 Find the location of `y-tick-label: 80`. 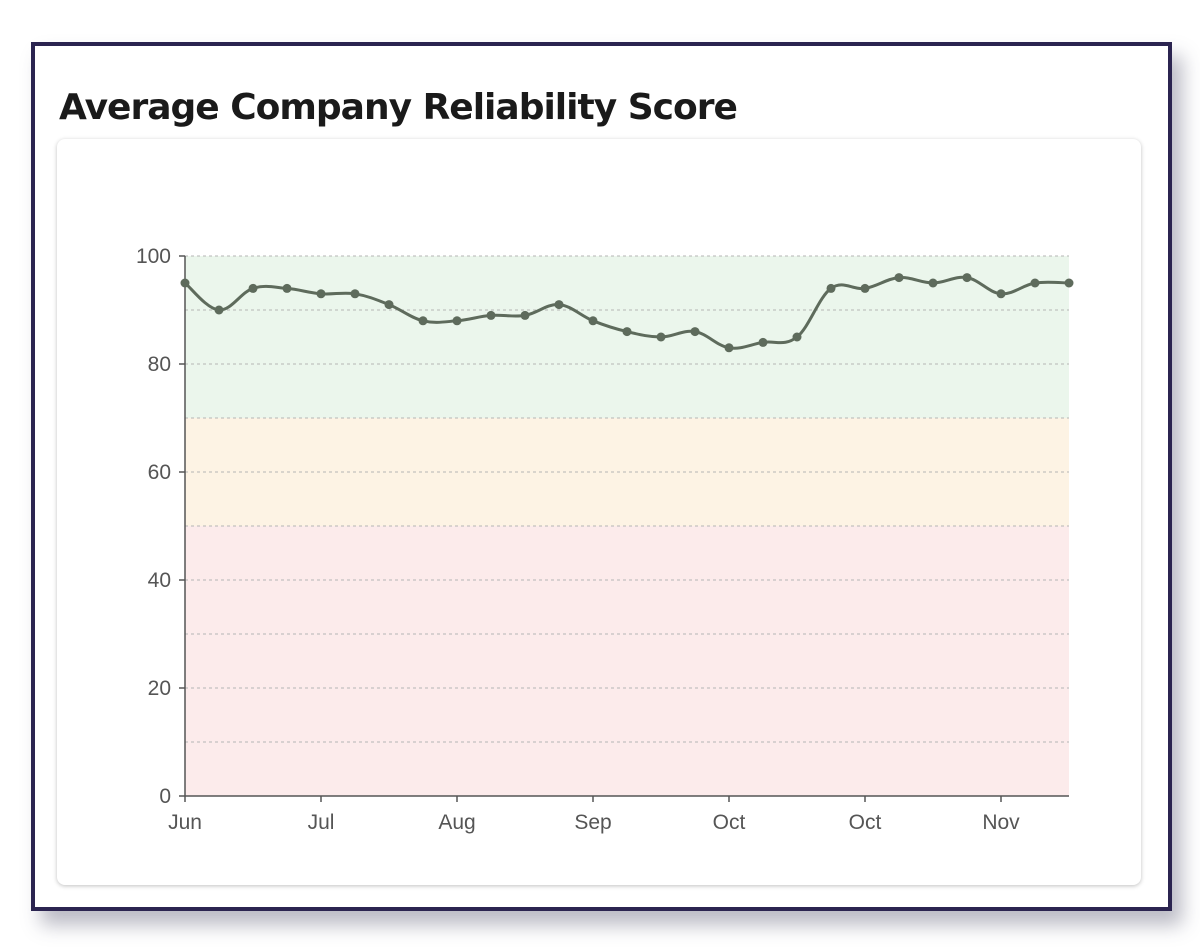

y-tick-label: 80 is located at coordinates (159, 364).